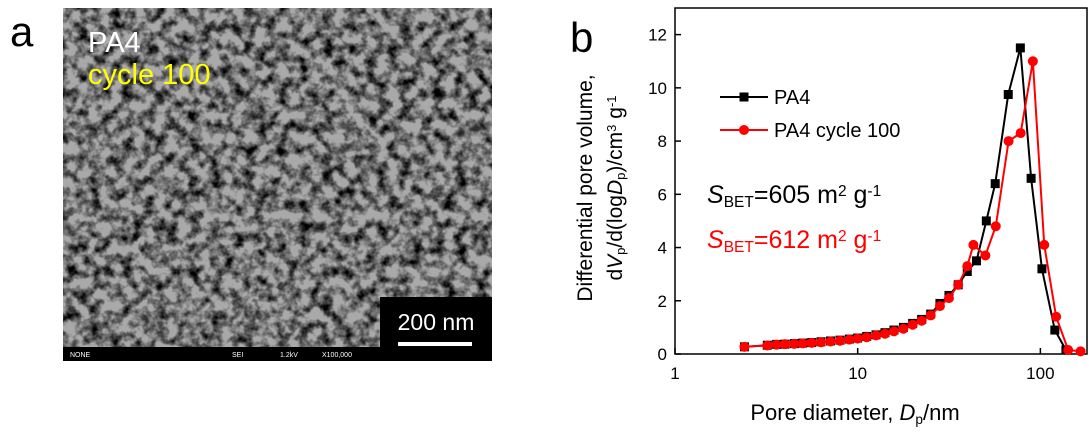 This screenshot has width=1089, height=432. Describe the element at coordinates (792, 98) in the screenshot. I see `legend-label: PA4` at that location.